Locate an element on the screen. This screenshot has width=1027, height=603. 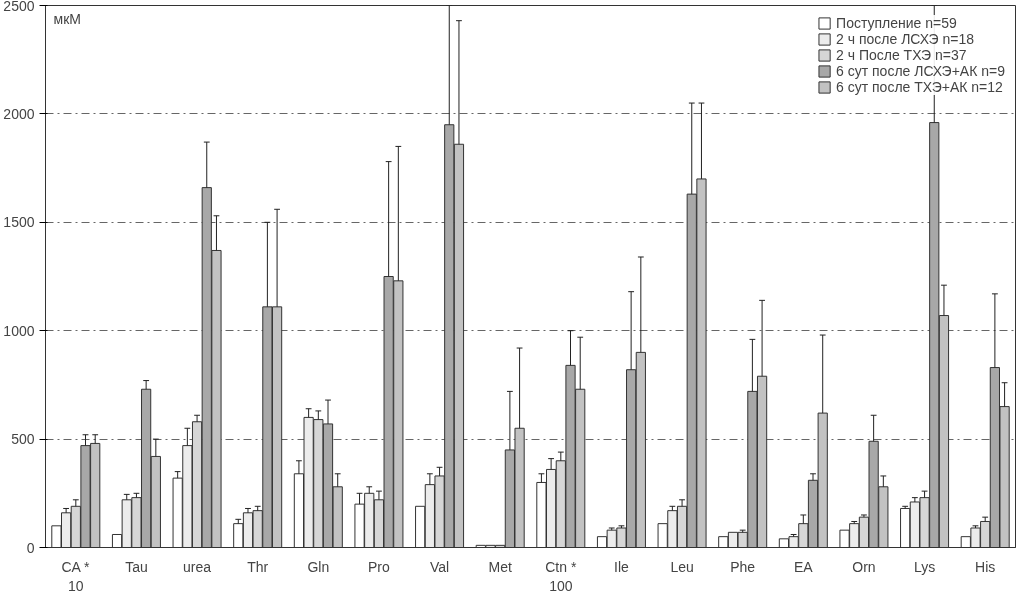
x-tick-label: Pro is located at coordinates (379, 566).